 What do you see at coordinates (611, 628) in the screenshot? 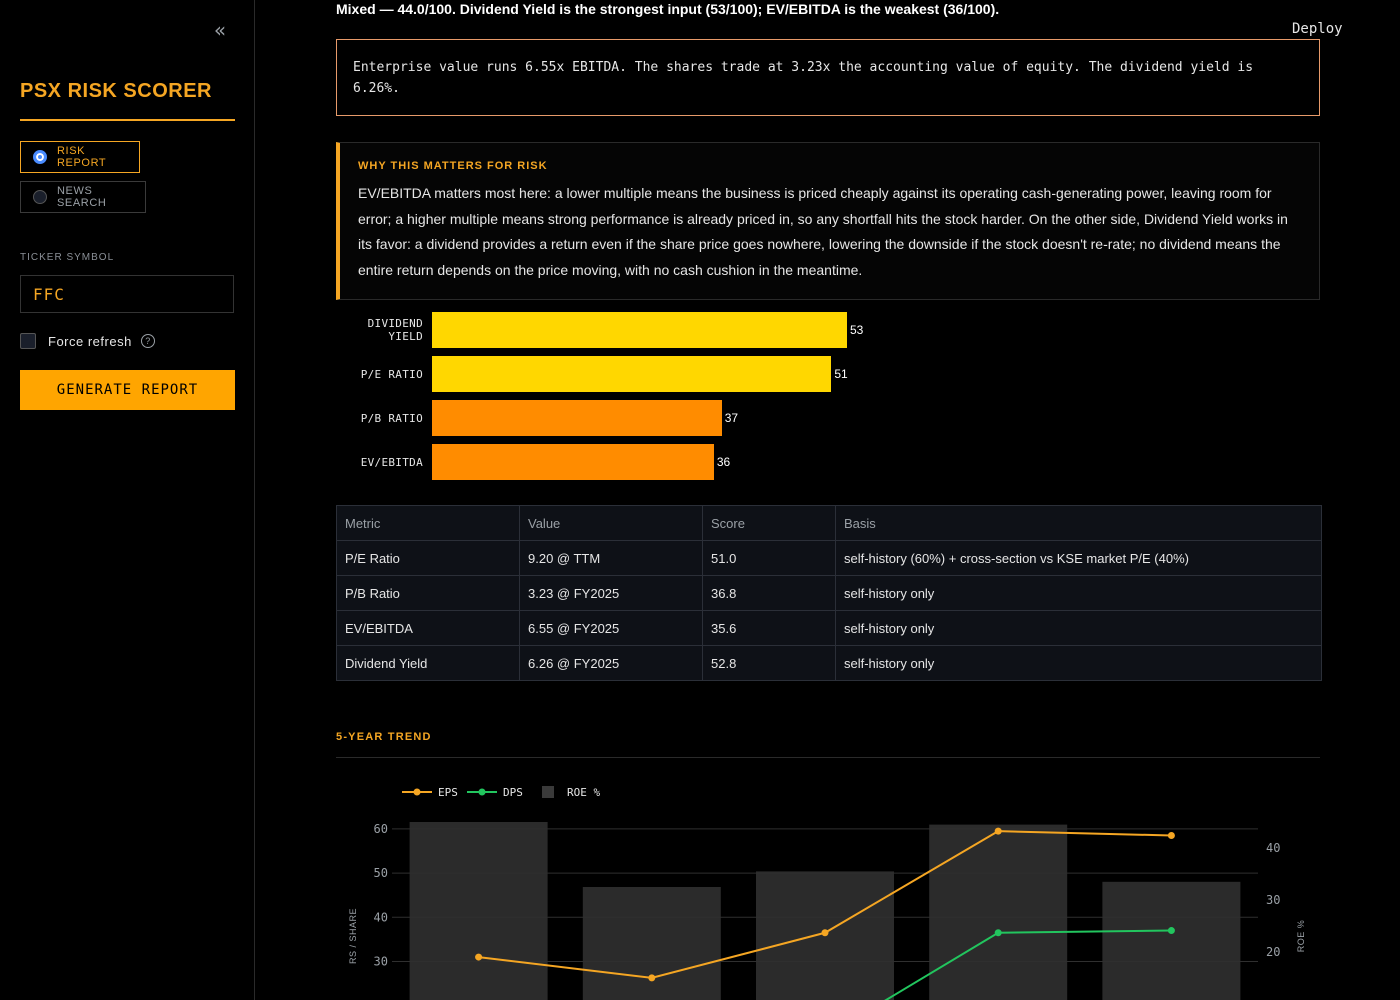
I see `table-cell: 6.55 @ FY2025` at bounding box center [611, 628].